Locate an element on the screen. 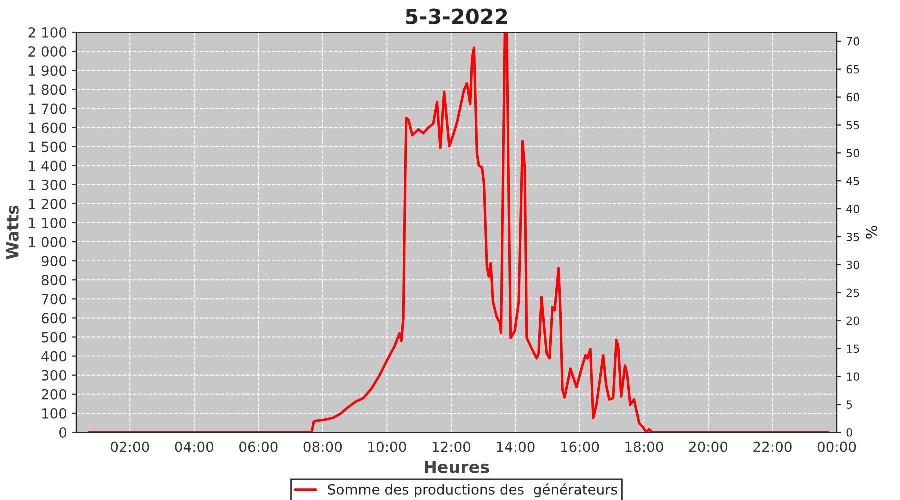  y-tick-label: 1 800 is located at coordinates (48, 90).